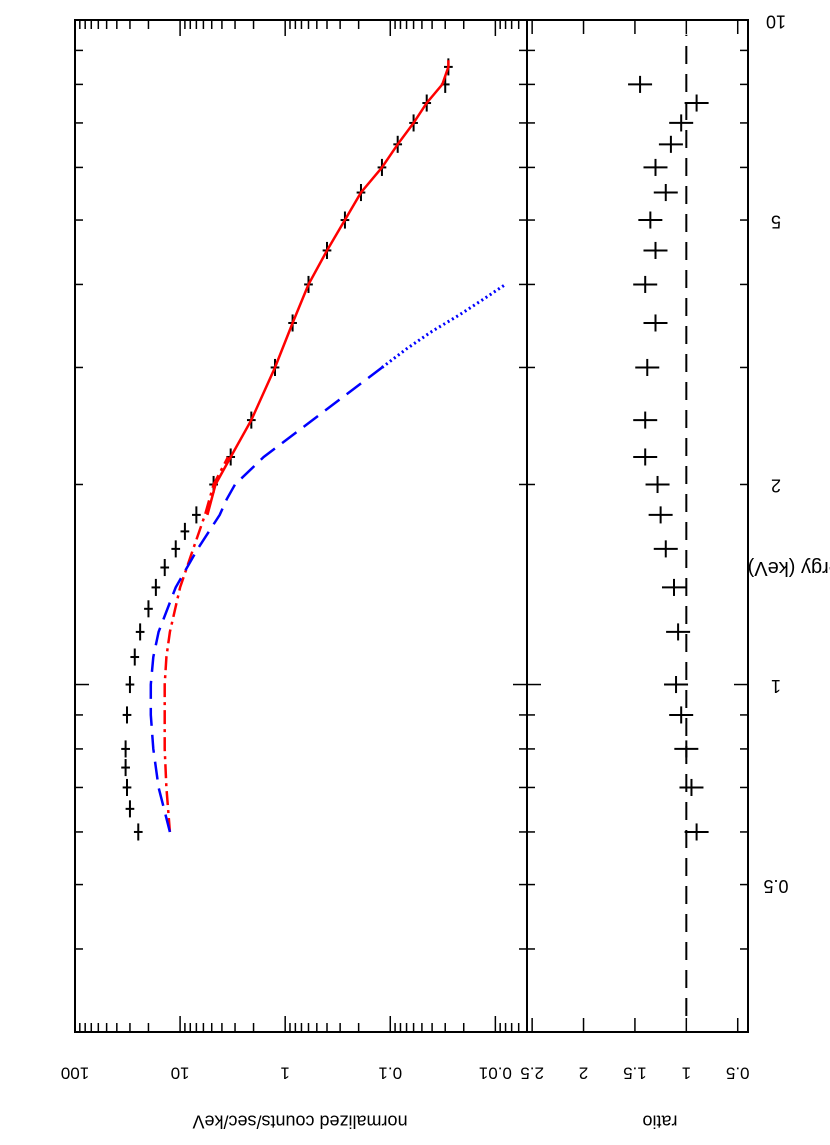 Image resolution: width=830 pixels, height=1145 pixels. Describe the element at coordinates (776, 686) in the screenshot. I see `energy-tick-label: 1` at that location.